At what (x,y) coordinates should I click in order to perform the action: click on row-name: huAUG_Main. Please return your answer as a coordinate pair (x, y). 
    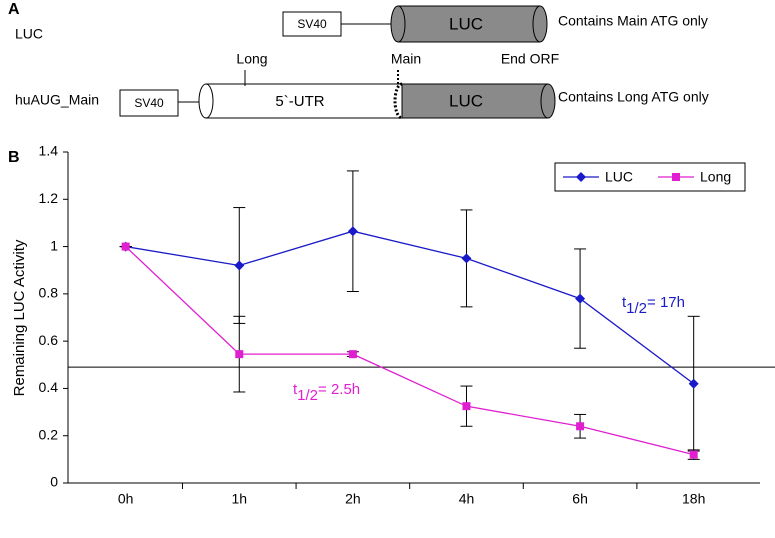
    Looking at the image, I should click on (57, 100).